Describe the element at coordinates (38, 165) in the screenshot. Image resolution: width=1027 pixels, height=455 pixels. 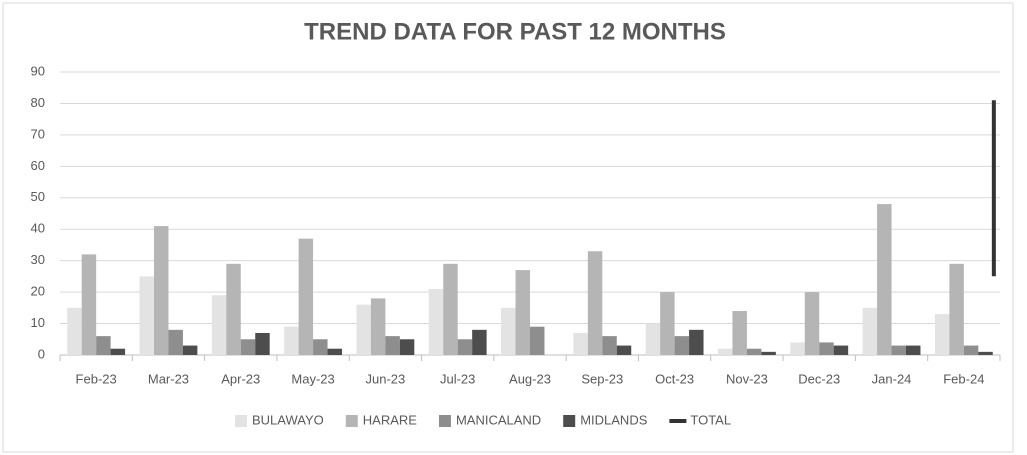
I see `y-tick-label: 60` at that location.